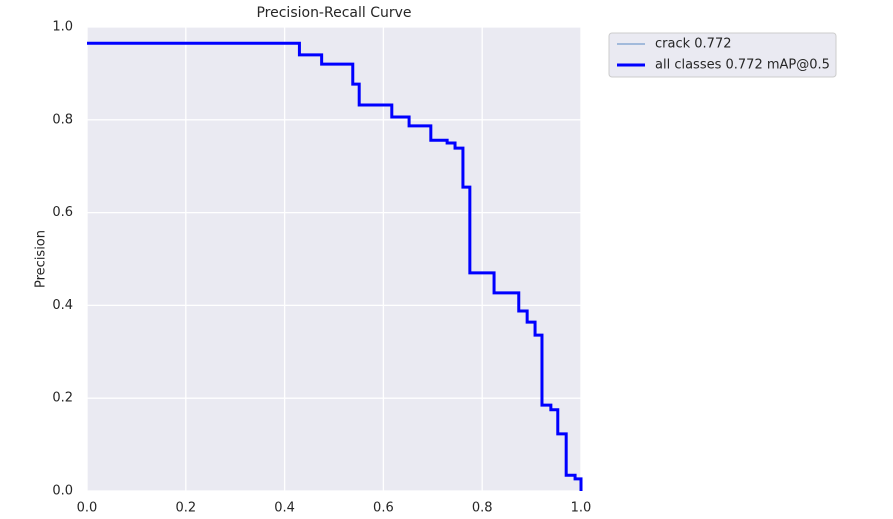  I want to click on y-axis-label: Precision, so click(41, 259).